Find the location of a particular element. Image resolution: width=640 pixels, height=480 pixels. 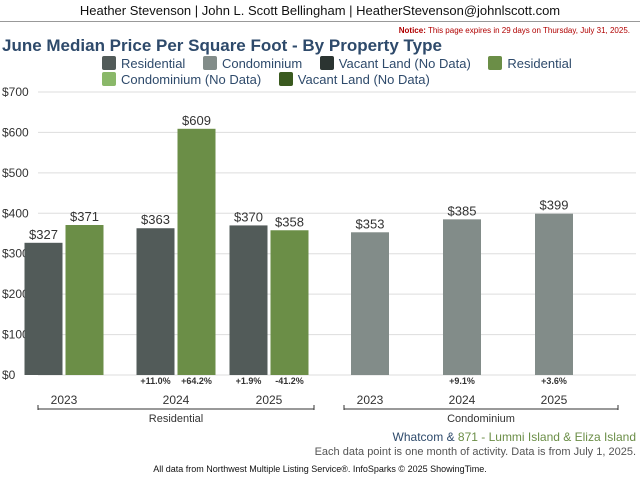

change-label: +3.6% is located at coordinates (554, 381).